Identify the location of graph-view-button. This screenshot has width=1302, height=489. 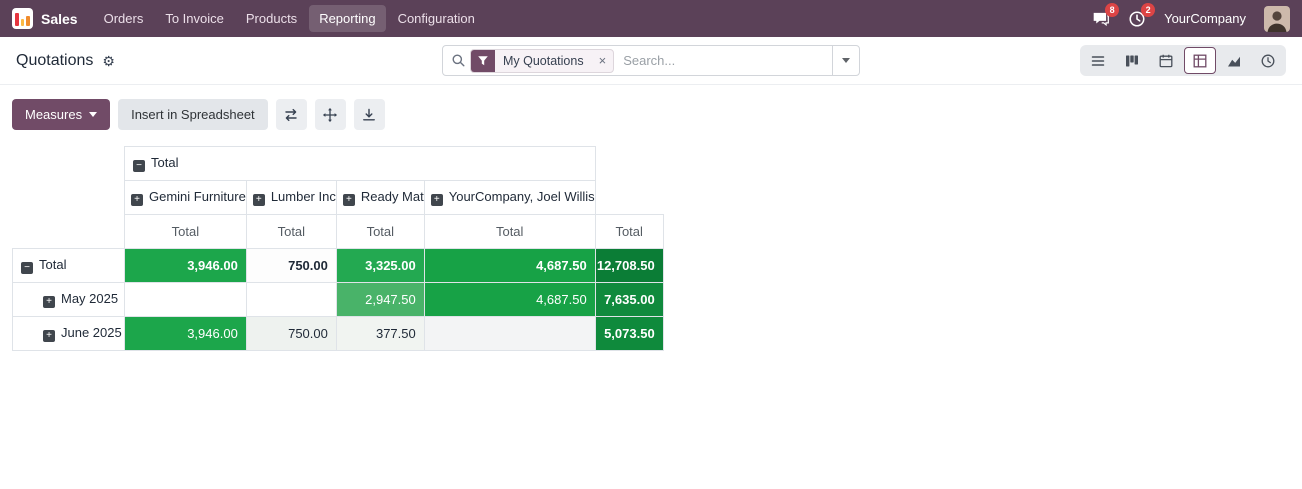
(1234, 60).